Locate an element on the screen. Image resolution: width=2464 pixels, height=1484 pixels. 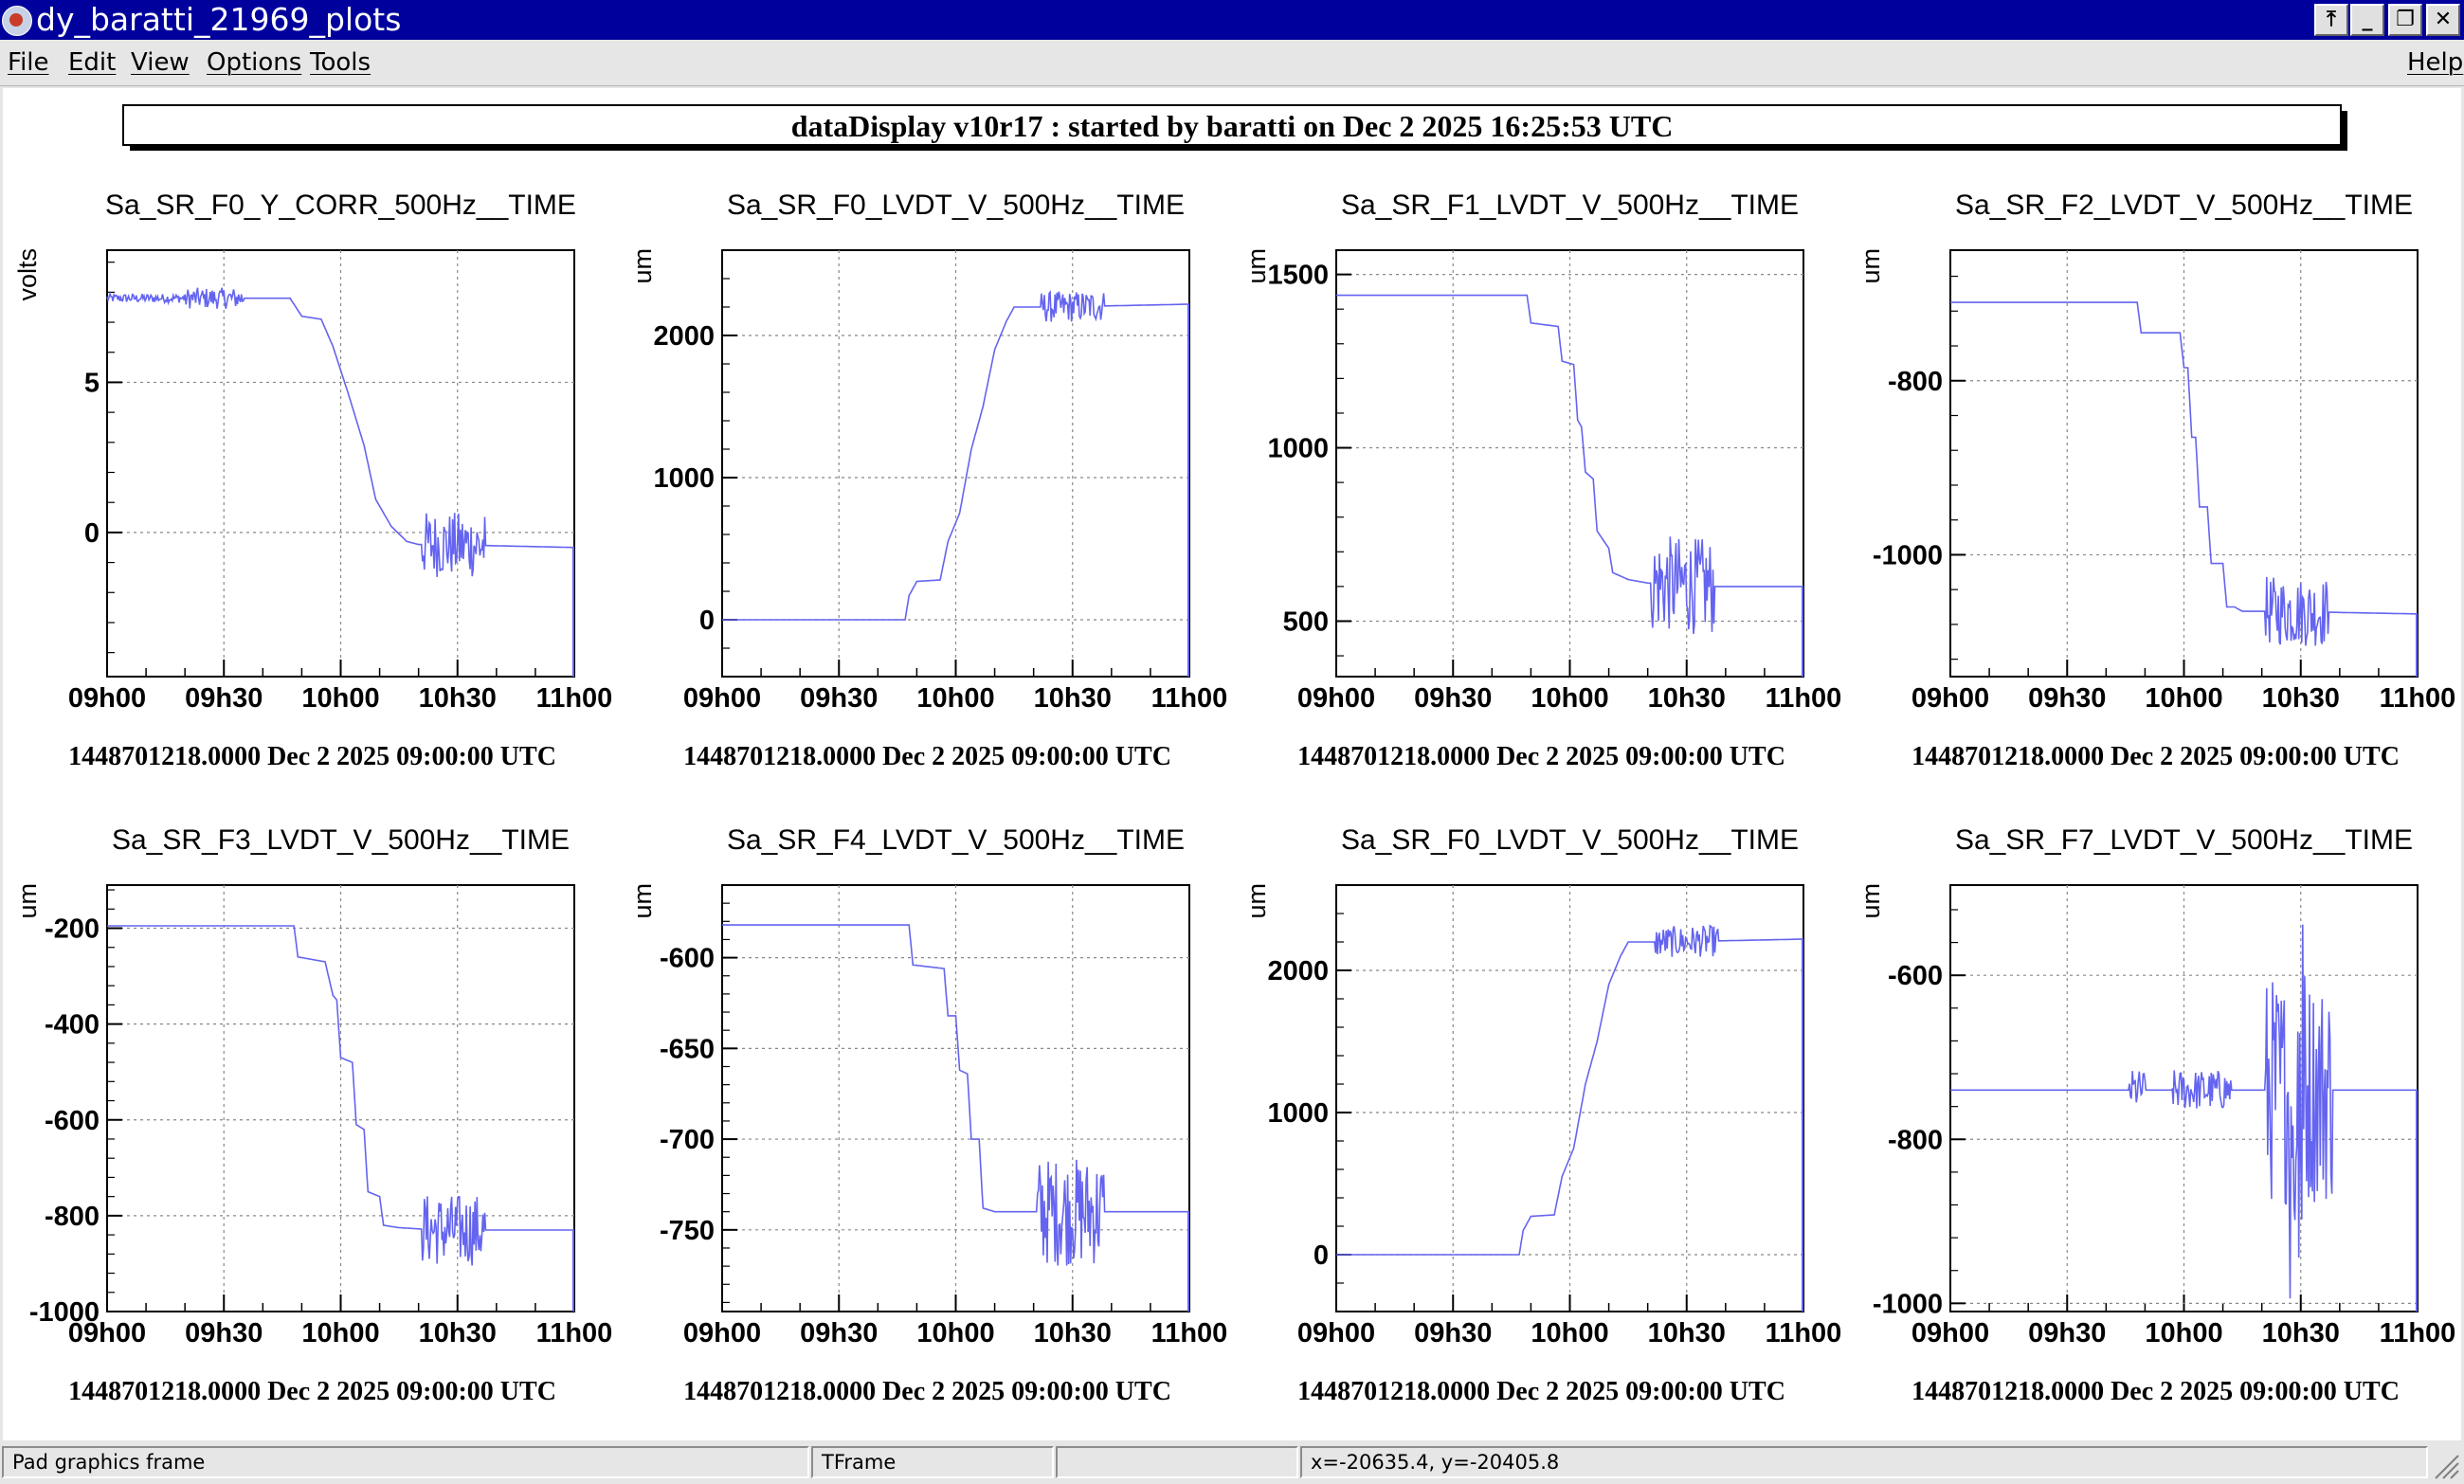
menu-options: Options is located at coordinates (255, 62).